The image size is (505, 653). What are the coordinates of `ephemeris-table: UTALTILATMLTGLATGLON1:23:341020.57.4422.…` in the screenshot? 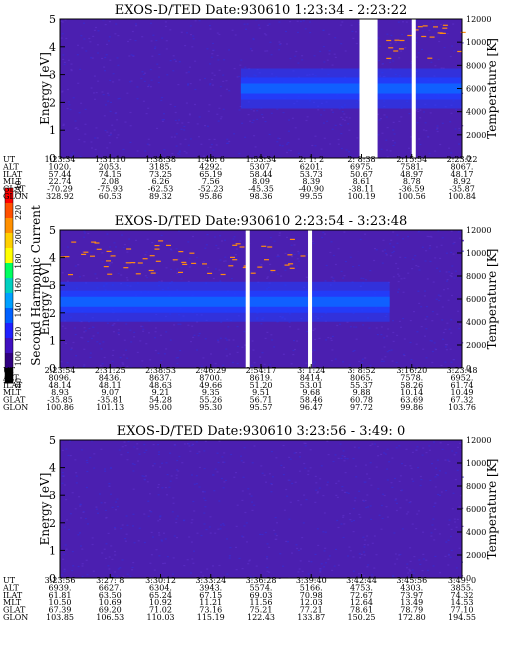 It's located at (239, 178).